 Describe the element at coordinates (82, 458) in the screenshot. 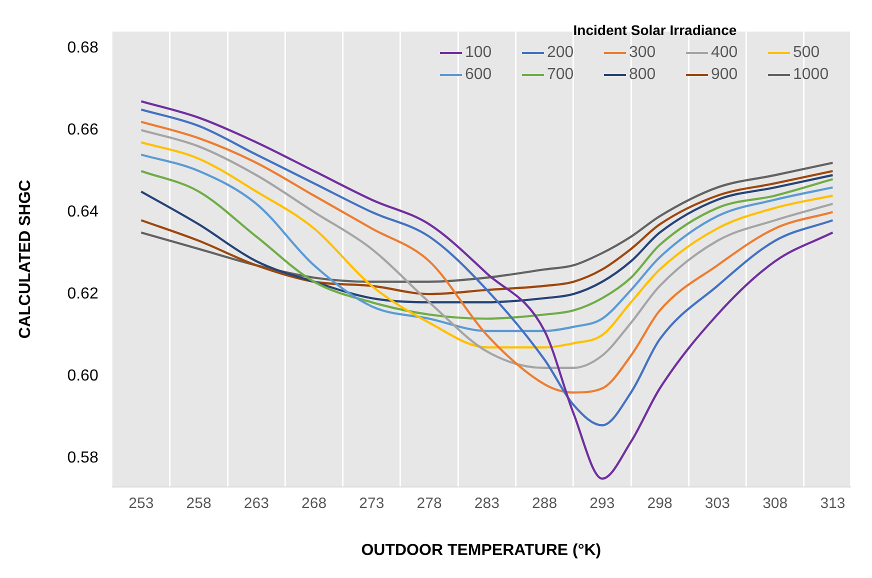

I see `y-tick-label: 0.58` at that location.